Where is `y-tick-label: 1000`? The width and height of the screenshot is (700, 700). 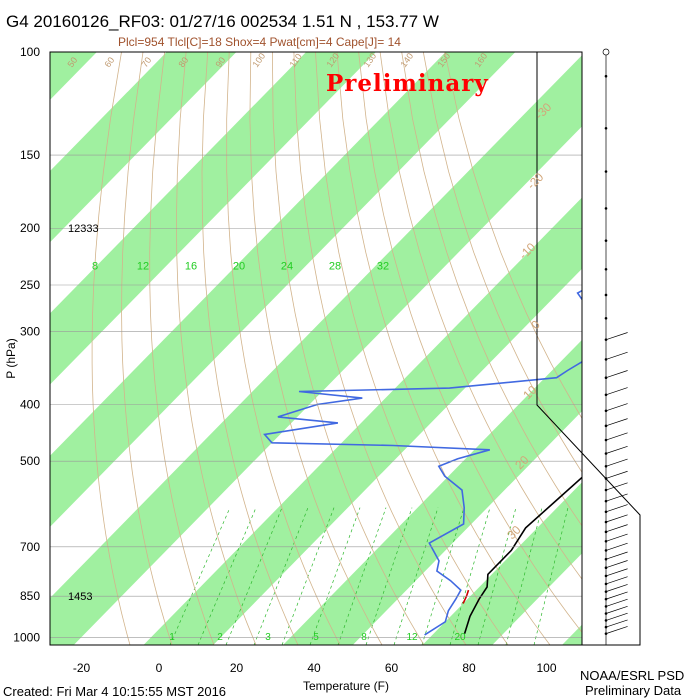 y-tick-label: 1000 is located at coordinates (26, 637).